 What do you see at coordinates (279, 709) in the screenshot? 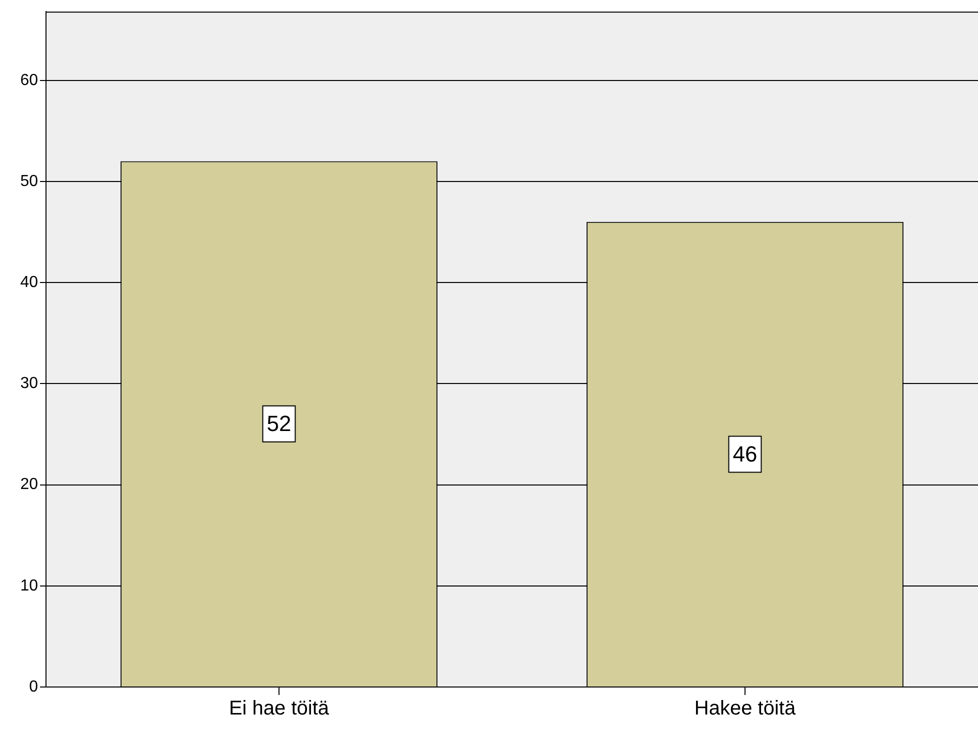
I see `x-tick-label: Ei hae töitä` at bounding box center [279, 709].